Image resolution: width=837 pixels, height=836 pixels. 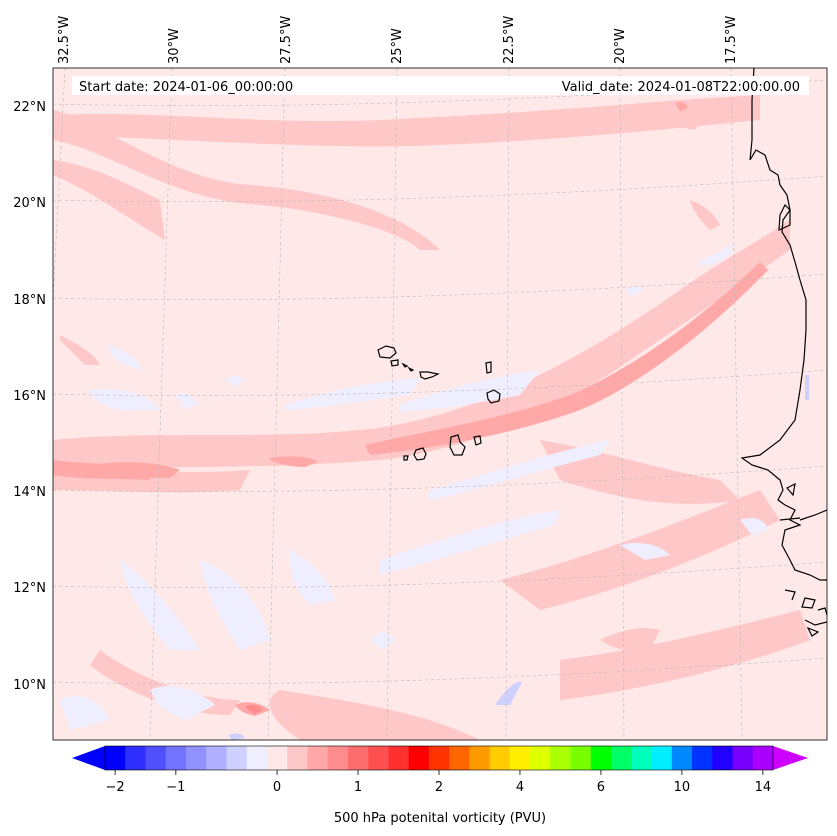 I want to click on lon-label: 22.5°W, so click(x=509, y=40).